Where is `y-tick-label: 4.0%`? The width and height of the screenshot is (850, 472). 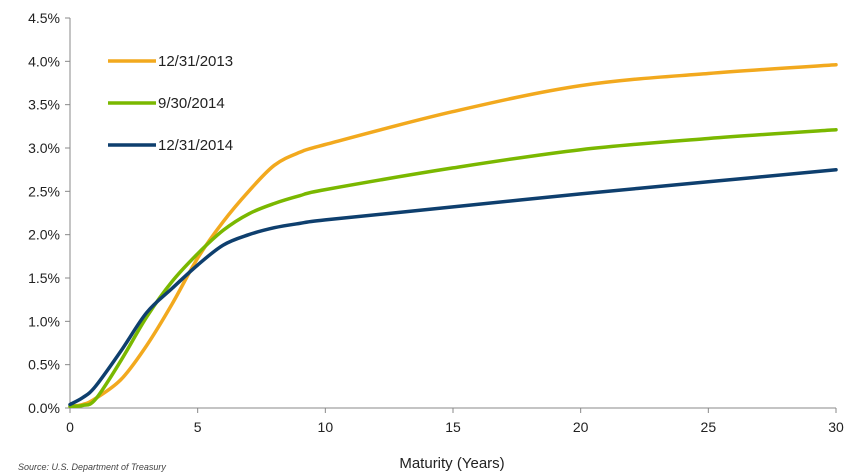 y-tick-label: 4.0% is located at coordinates (44, 61).